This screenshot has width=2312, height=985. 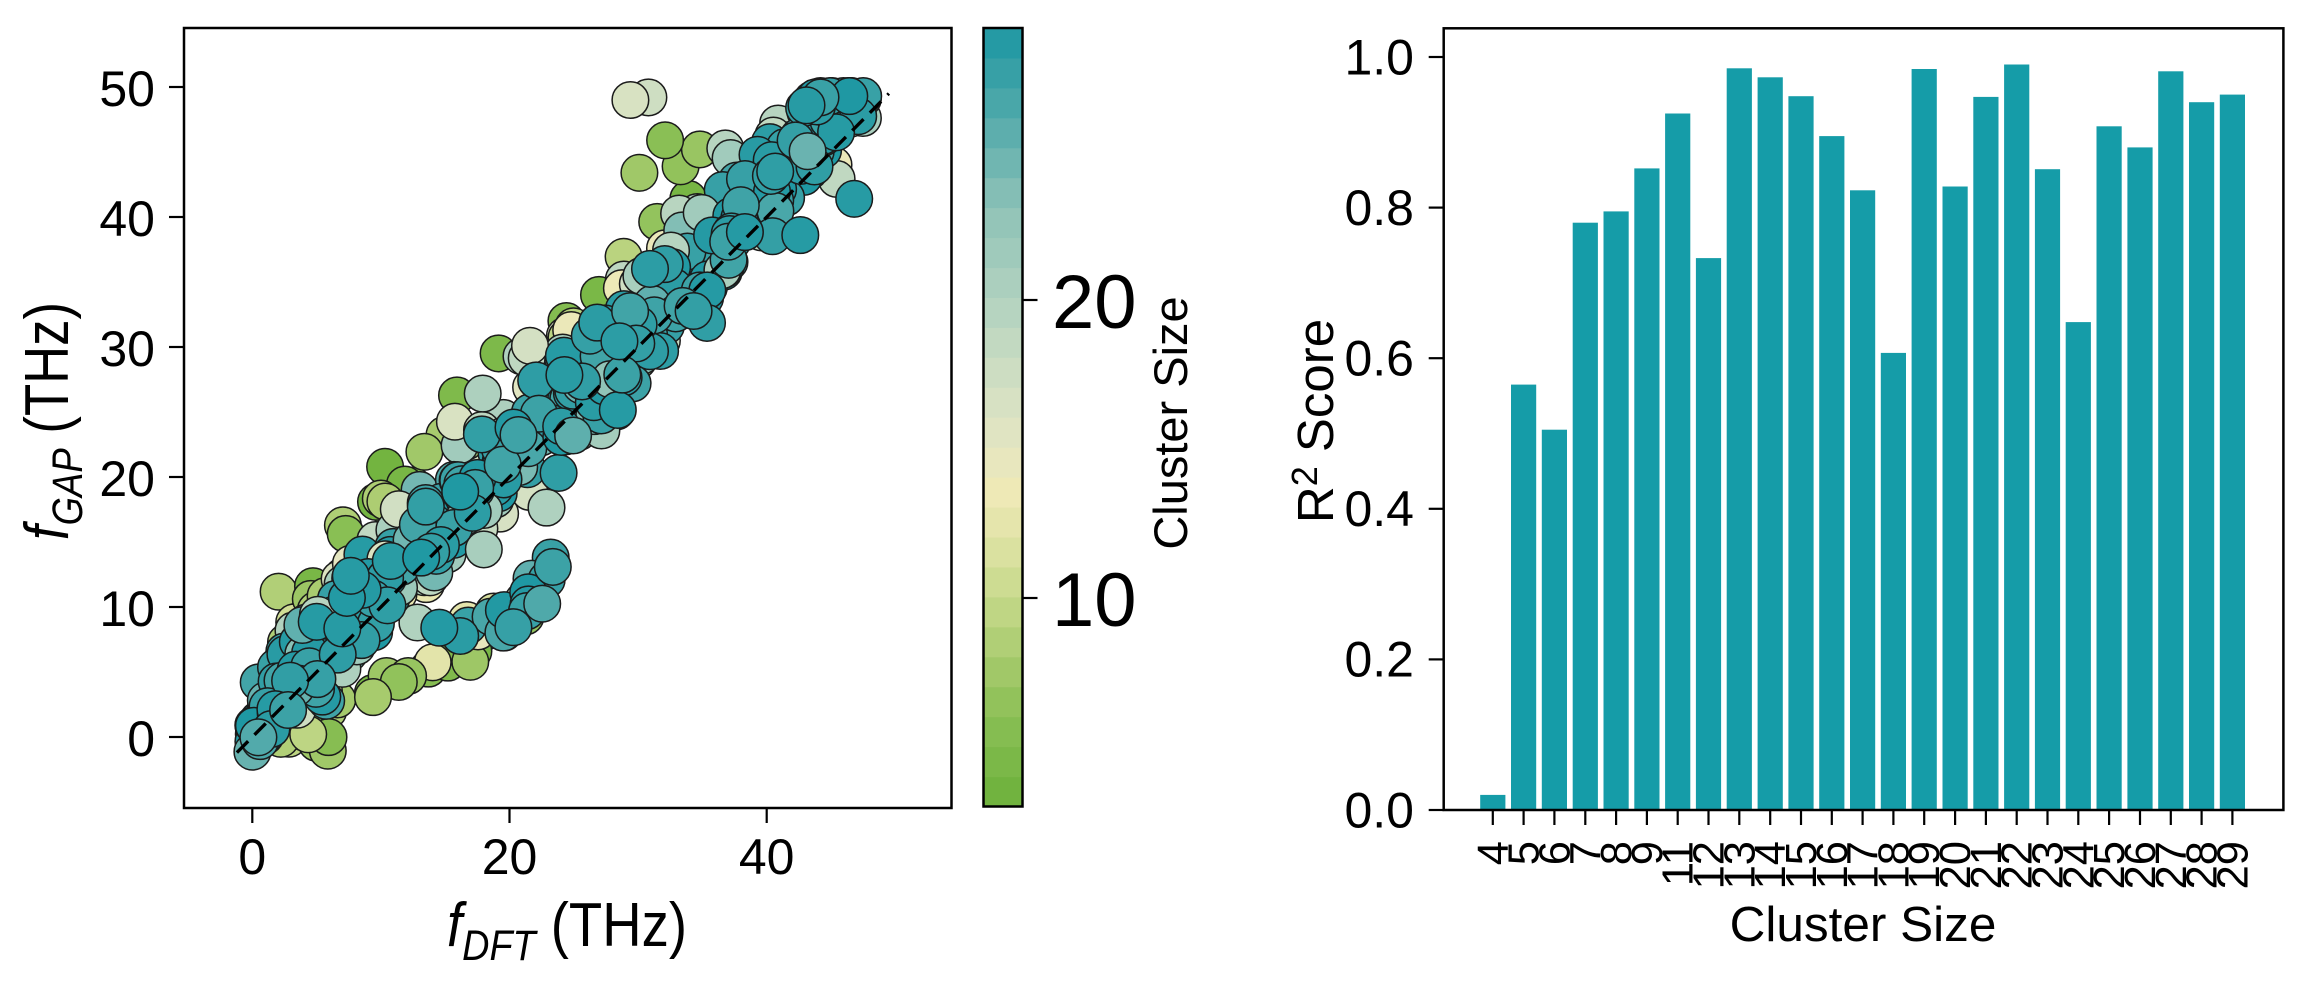 What do you see at coordinates (1379, 208) in the screenshot?
I see `svg-text: 0.8` at bounding box center [1379, 208].